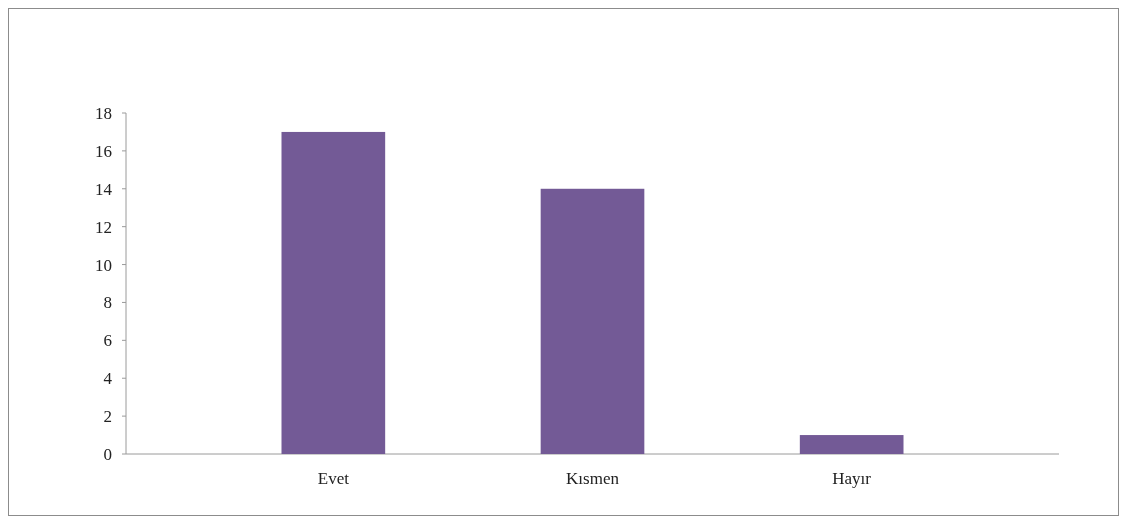 The width and height of the screenshot is (1127, 524). What do you see at coordinates (107, 341) in the screenshot?
I see `y-tick-label: 6` at bounding box center [107, 341].